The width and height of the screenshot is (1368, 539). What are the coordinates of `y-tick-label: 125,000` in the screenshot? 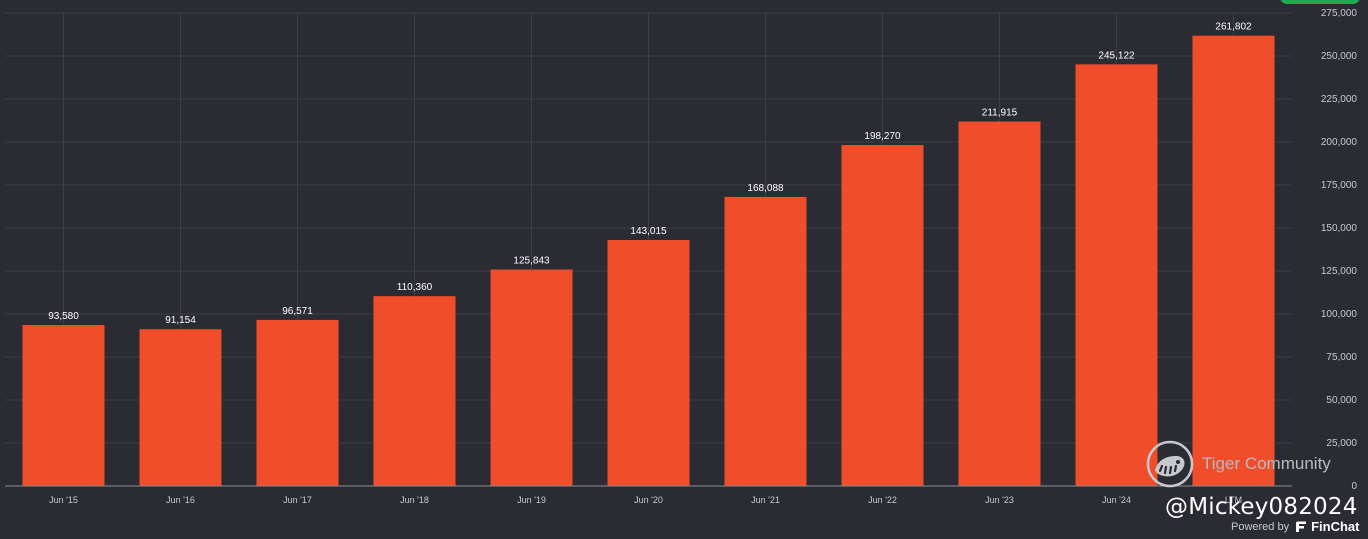 It's located at (1339, 271).